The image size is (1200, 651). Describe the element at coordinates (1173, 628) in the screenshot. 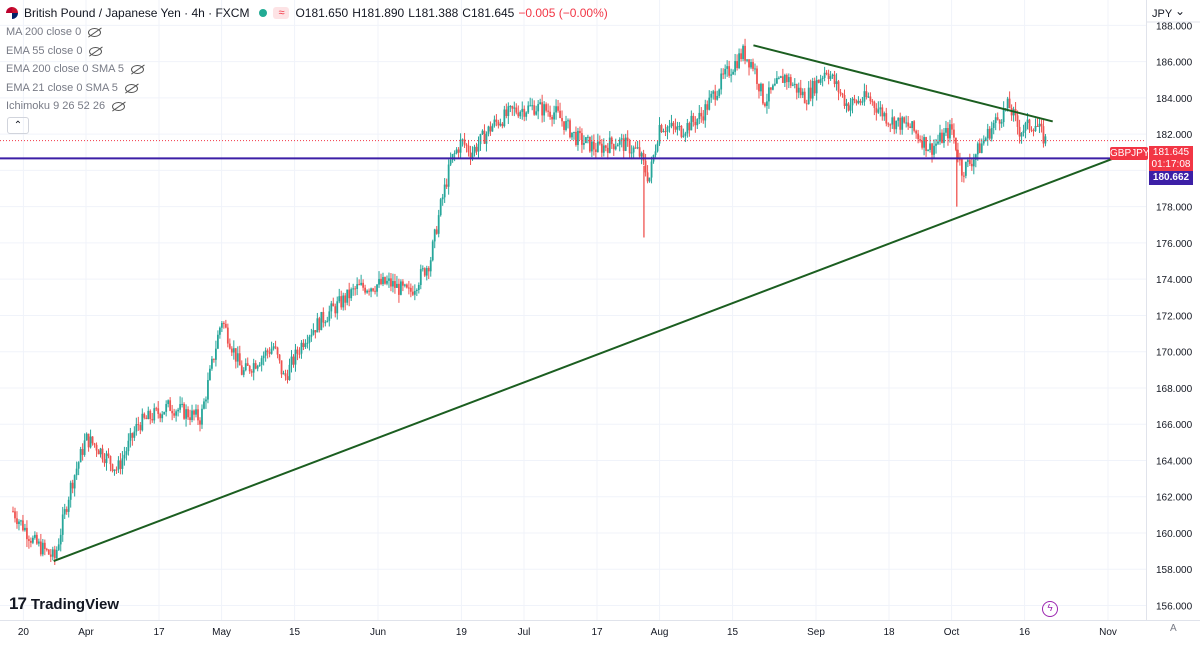

I see `auto-scale-button: A` at that location.